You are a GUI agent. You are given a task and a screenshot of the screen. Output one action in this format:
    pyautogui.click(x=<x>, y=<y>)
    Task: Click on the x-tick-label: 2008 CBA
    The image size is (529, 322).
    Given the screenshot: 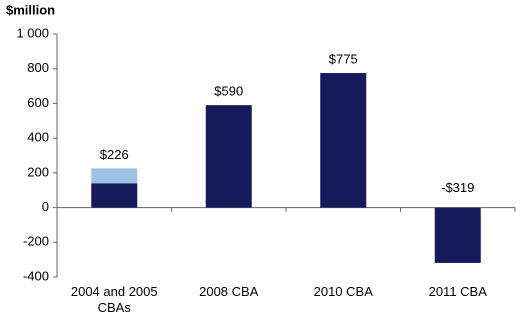 What is the action you would take?
    pyautogui.click(x=229, y=291)
    